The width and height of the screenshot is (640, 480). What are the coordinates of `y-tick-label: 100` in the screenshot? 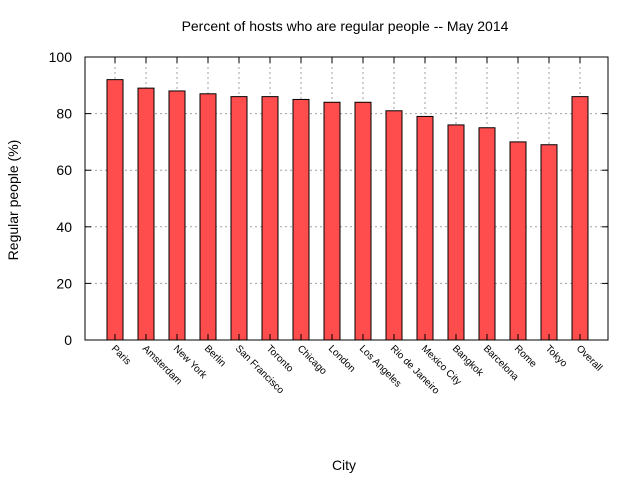 It's located at (61, 57).